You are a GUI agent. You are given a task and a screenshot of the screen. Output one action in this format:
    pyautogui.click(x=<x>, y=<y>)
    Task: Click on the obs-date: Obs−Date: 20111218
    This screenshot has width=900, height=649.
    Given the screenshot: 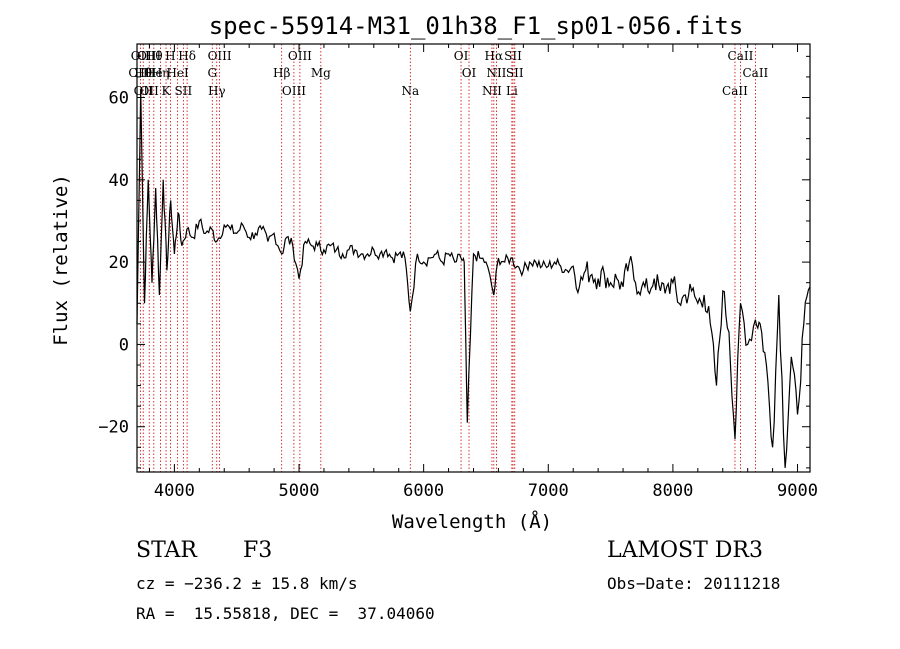 What is the action you would take?
    pyautogui.click(x=694, y=583)
    